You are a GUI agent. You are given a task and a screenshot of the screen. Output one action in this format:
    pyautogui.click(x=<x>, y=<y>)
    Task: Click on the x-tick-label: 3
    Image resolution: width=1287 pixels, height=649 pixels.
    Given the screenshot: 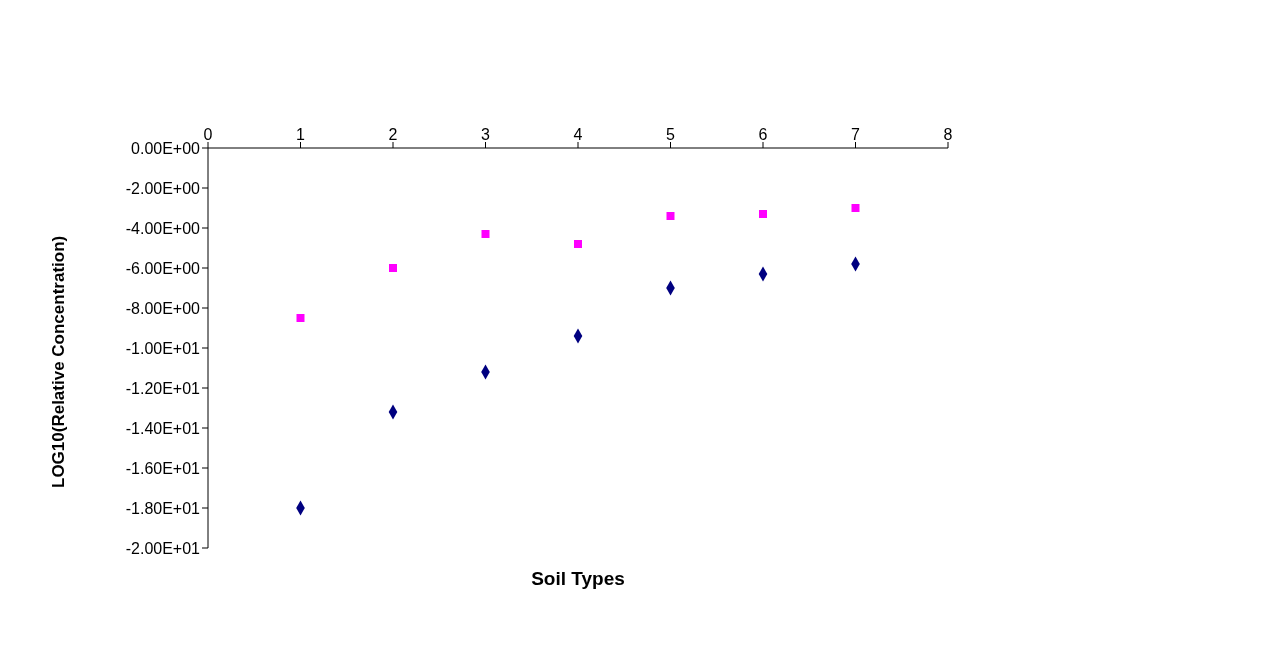 What is the action you would take?
    pyautogui.click(x=486, y=134)
    